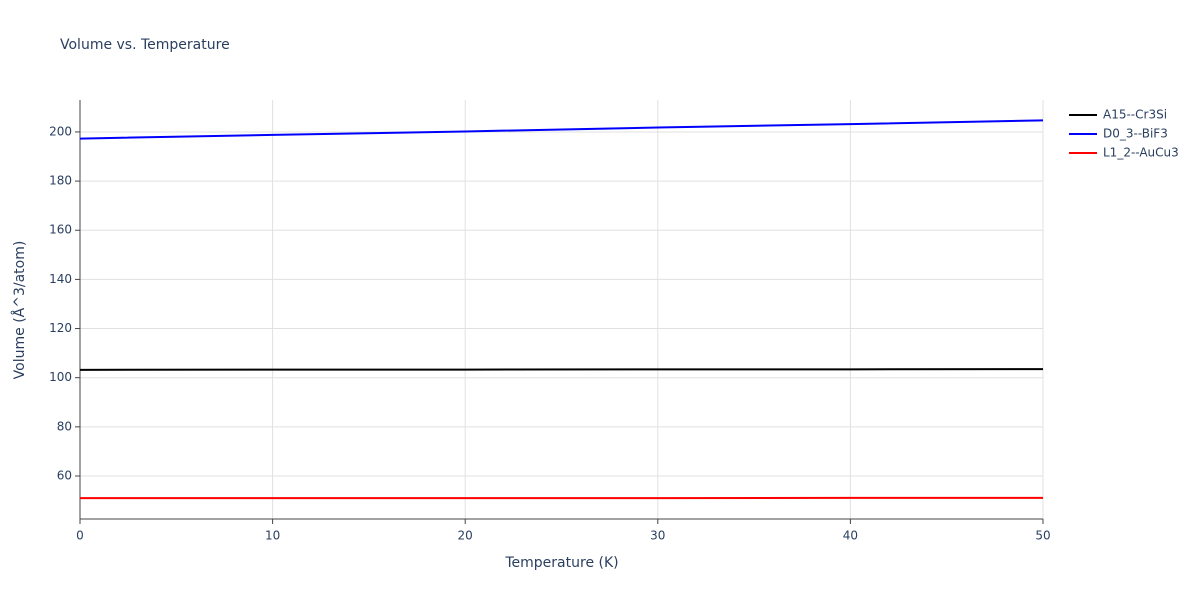 This screenshot has width=1200, height=600. I want to click on x-tick-label: 40, so click(850, 536).